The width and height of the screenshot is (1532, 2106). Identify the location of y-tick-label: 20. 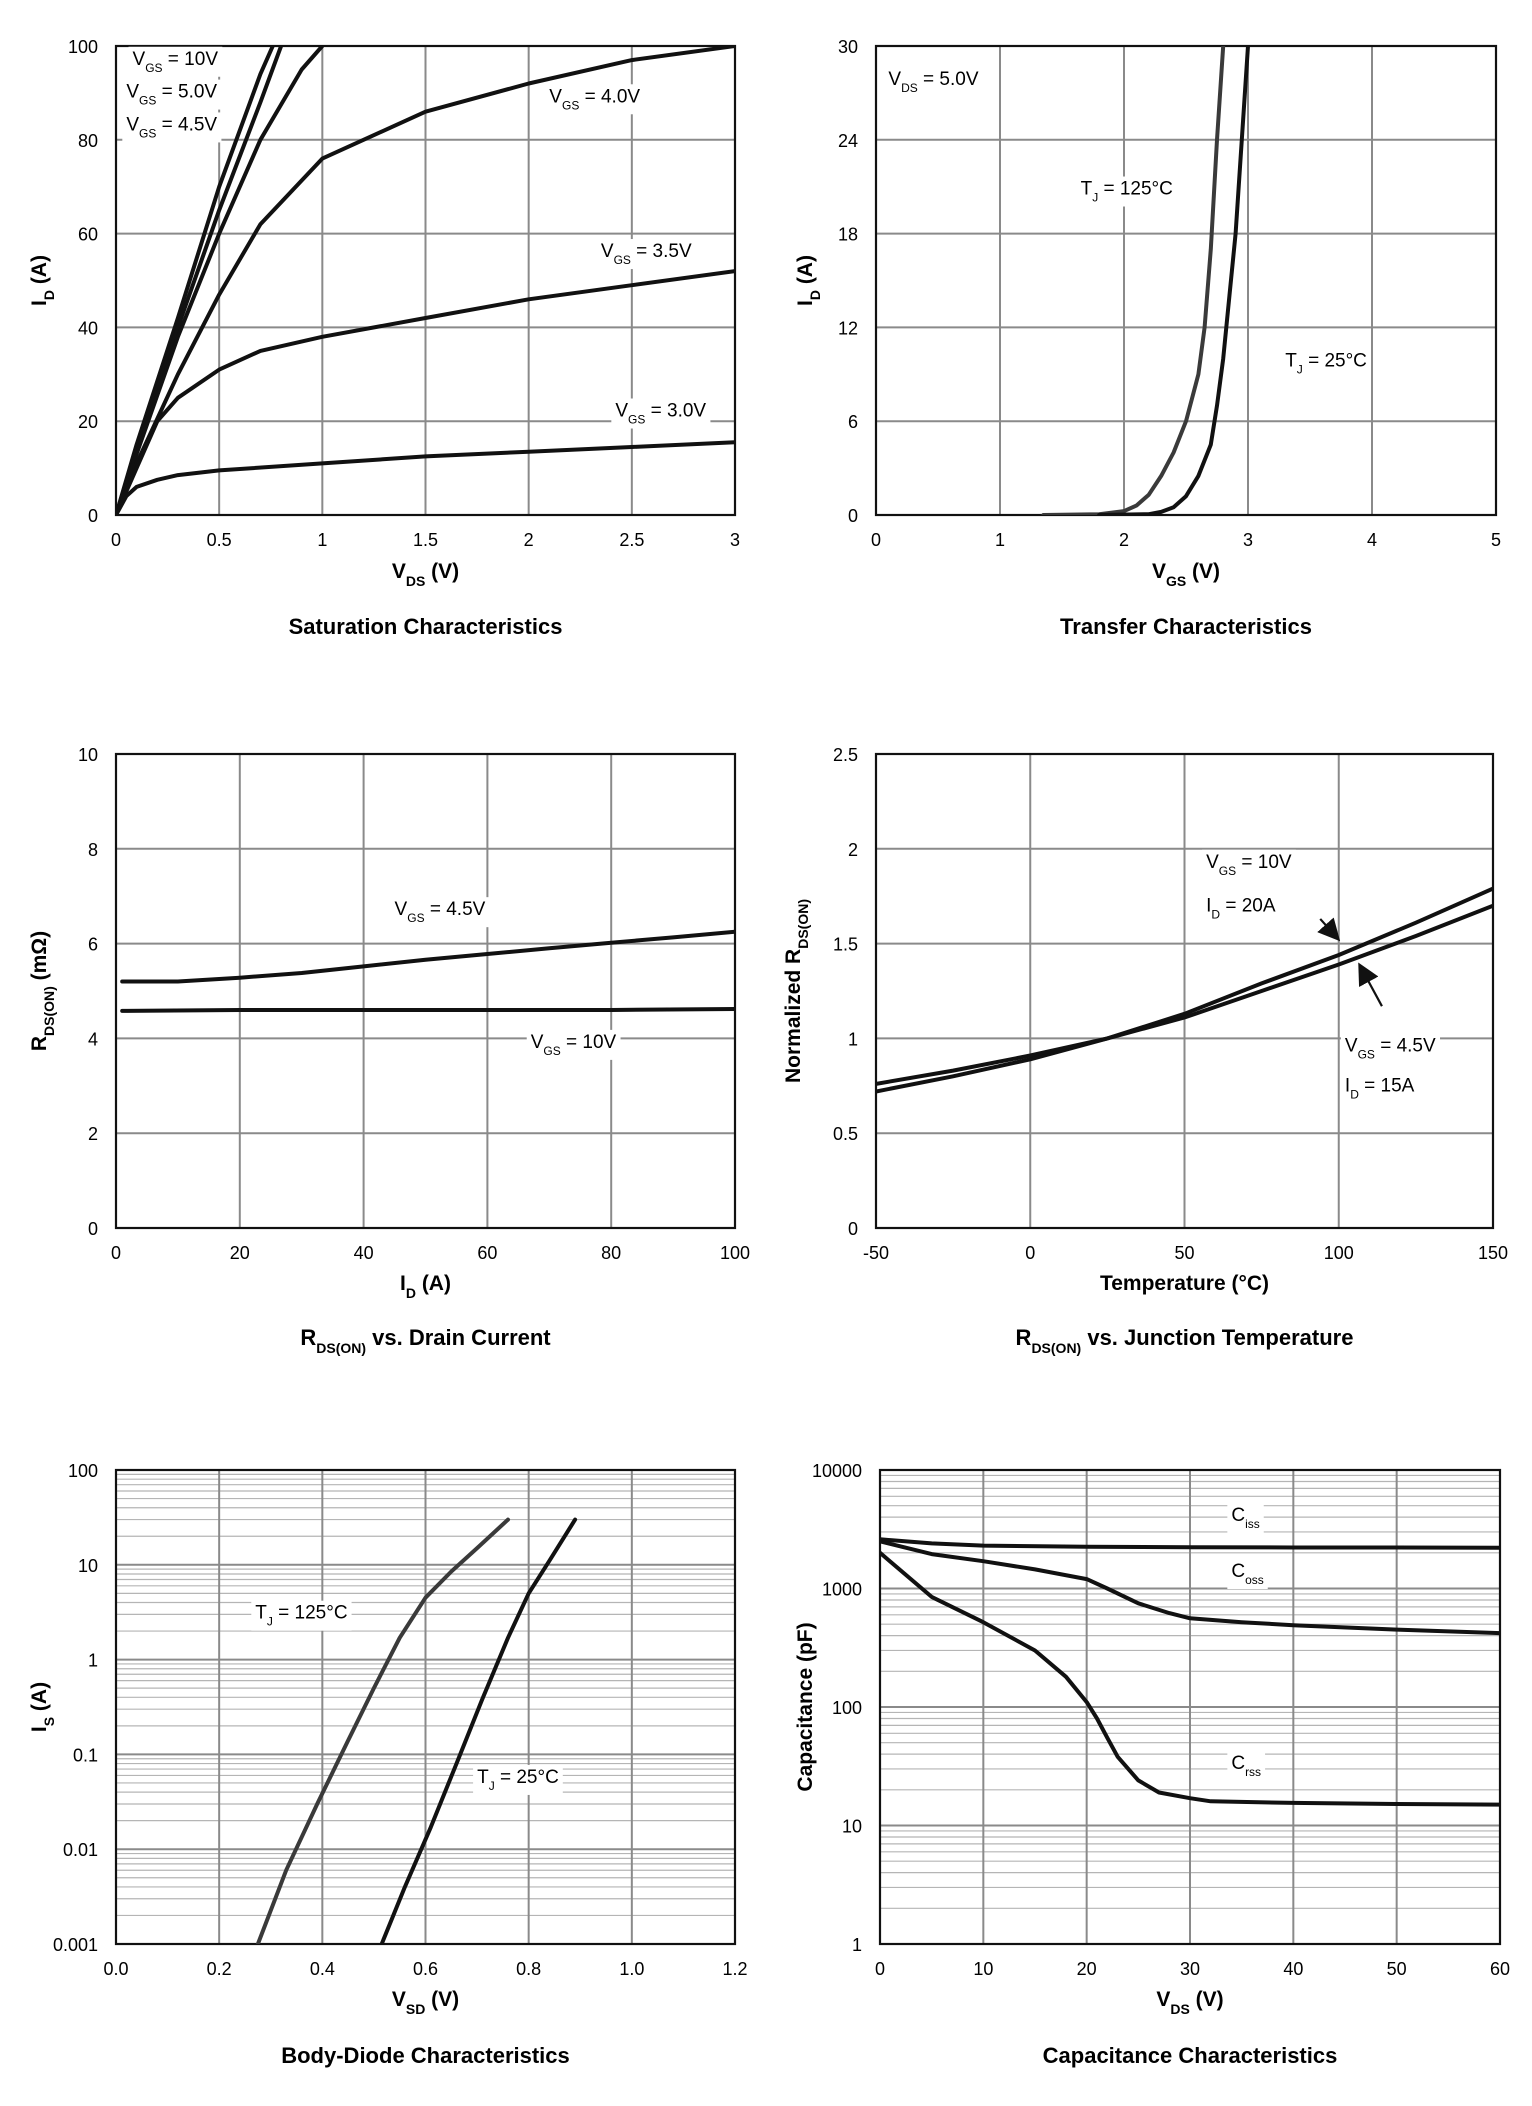
(88, 422).